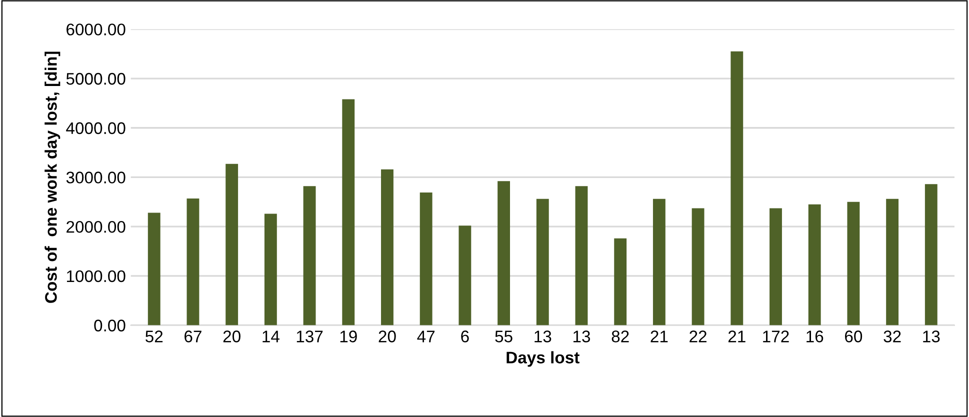  Describe the element at coordinates (110, 326) in the screenshot. I see `y-tick-label: 0.00` at that location.